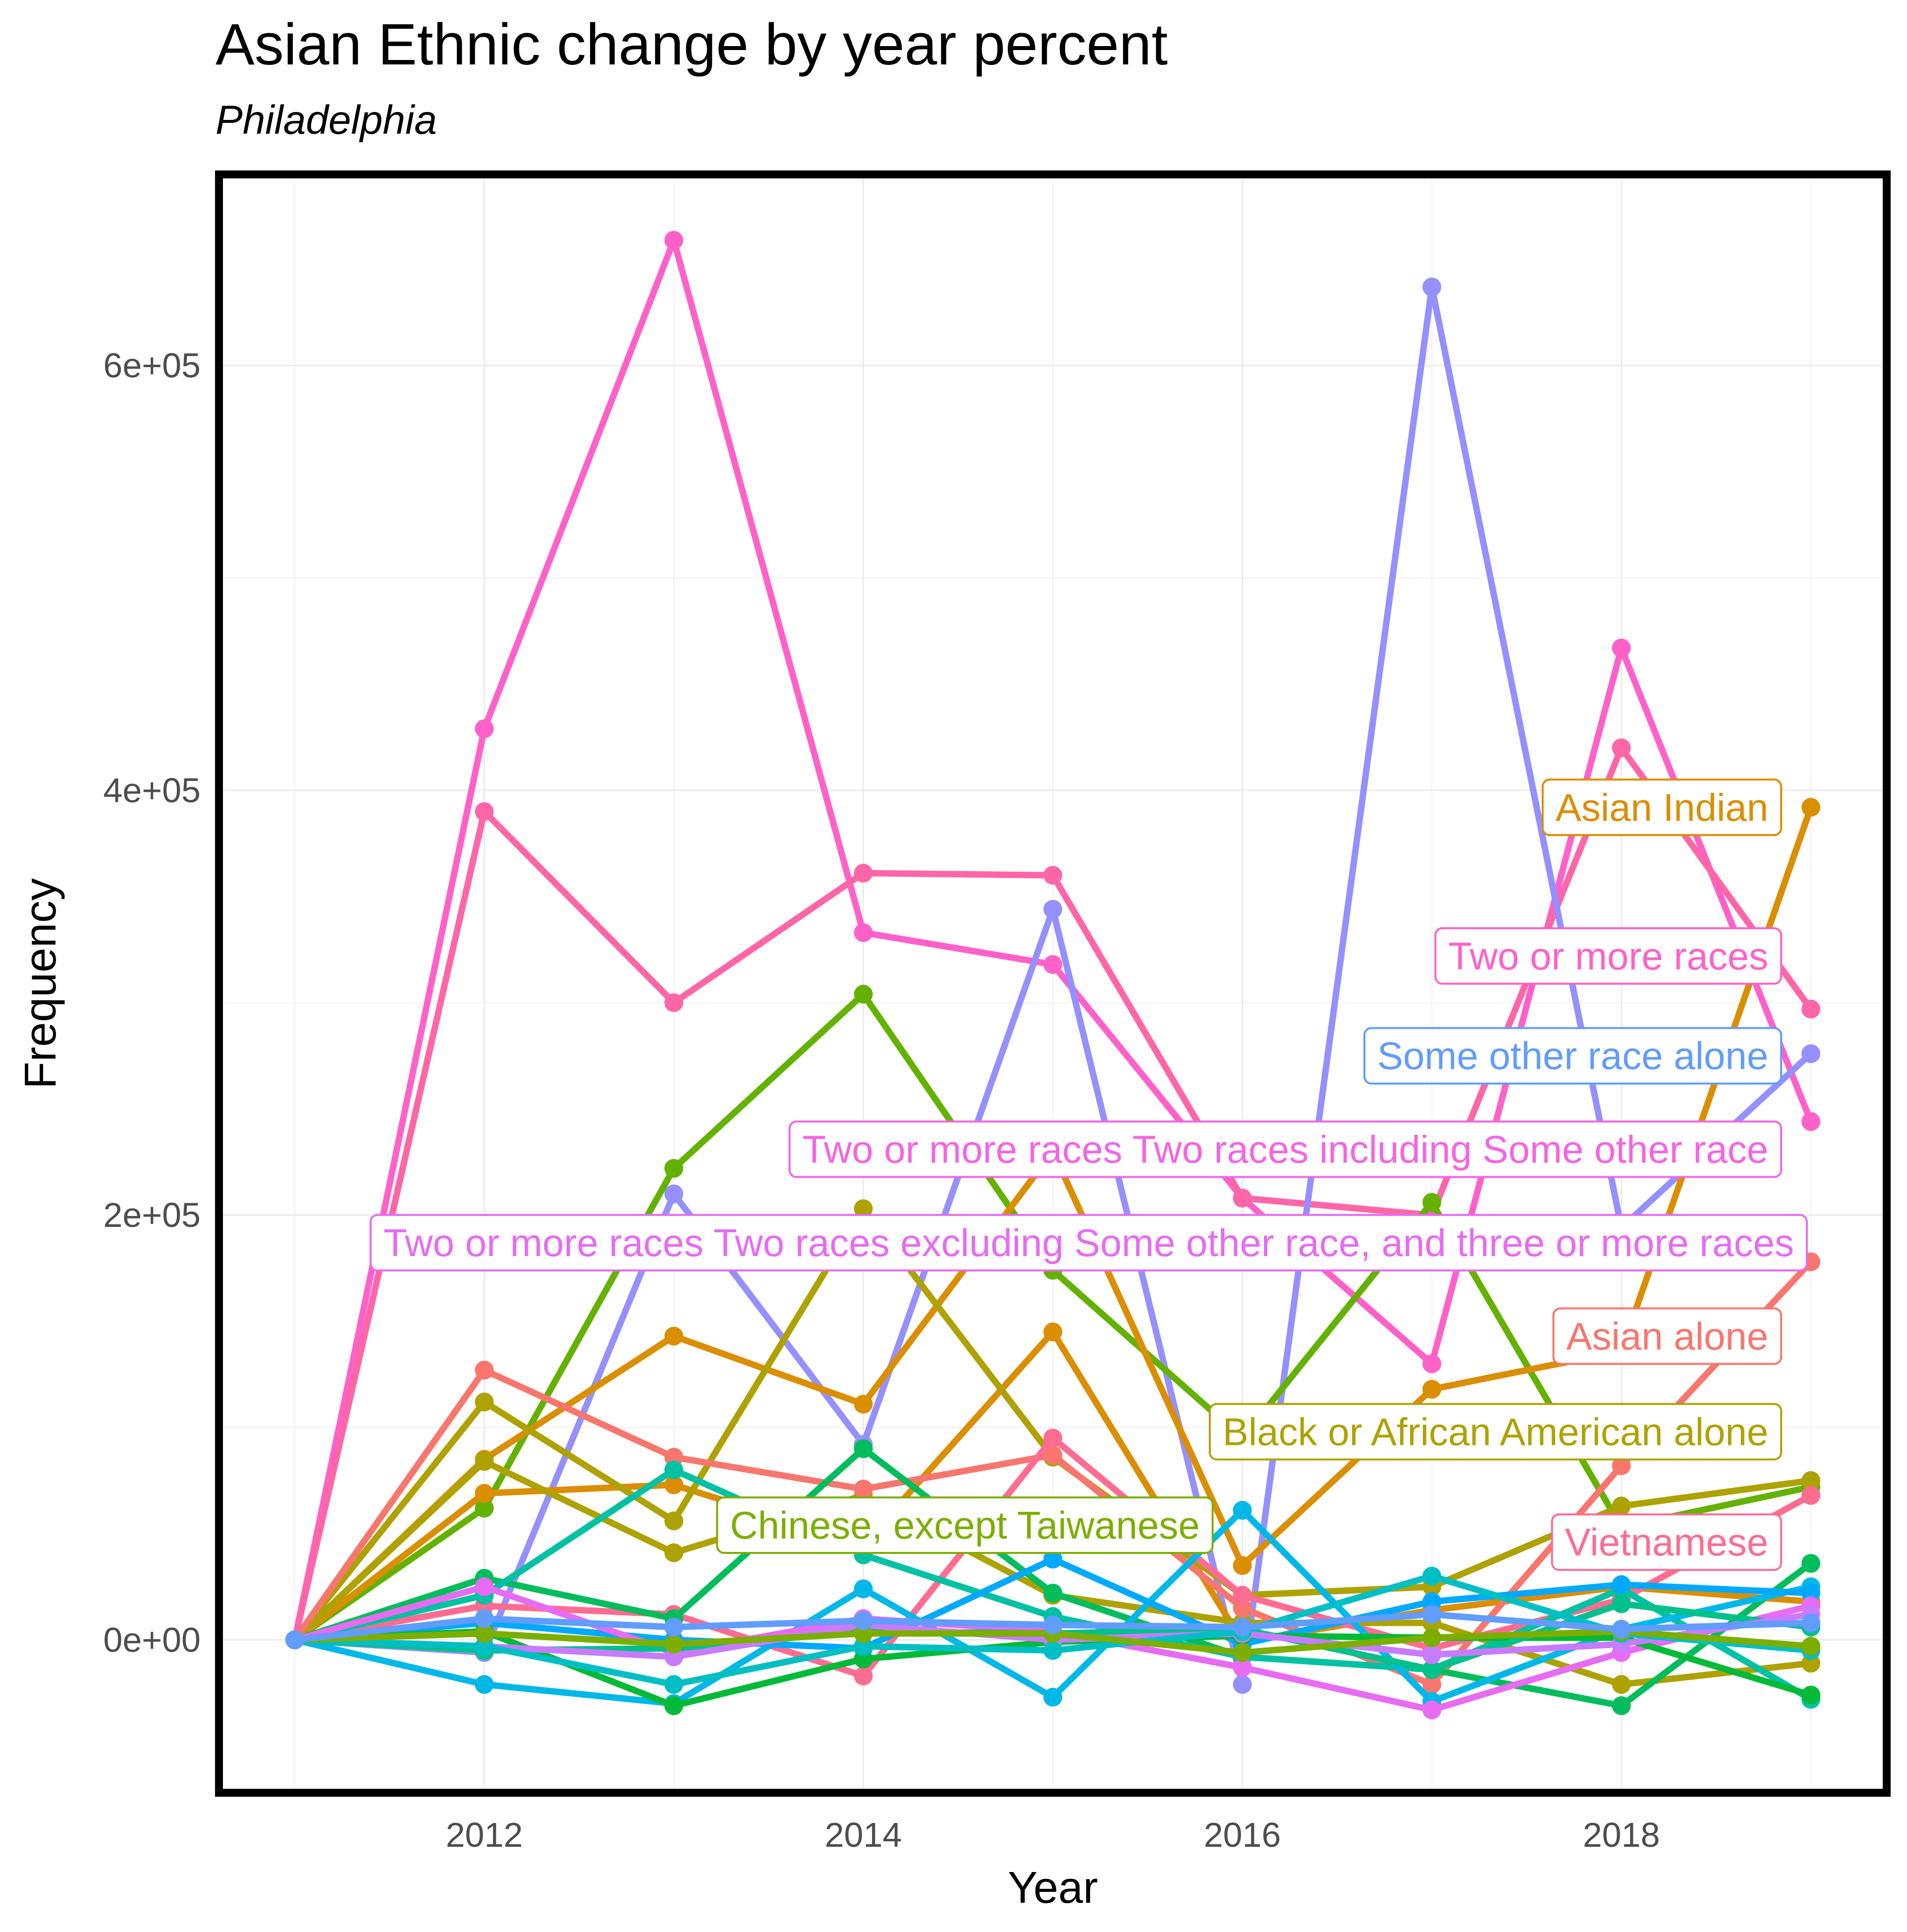 The height and width of the screenshot is (1932, 1907). I want to click on series-label-text: Two or more races, so click(1608, 956).